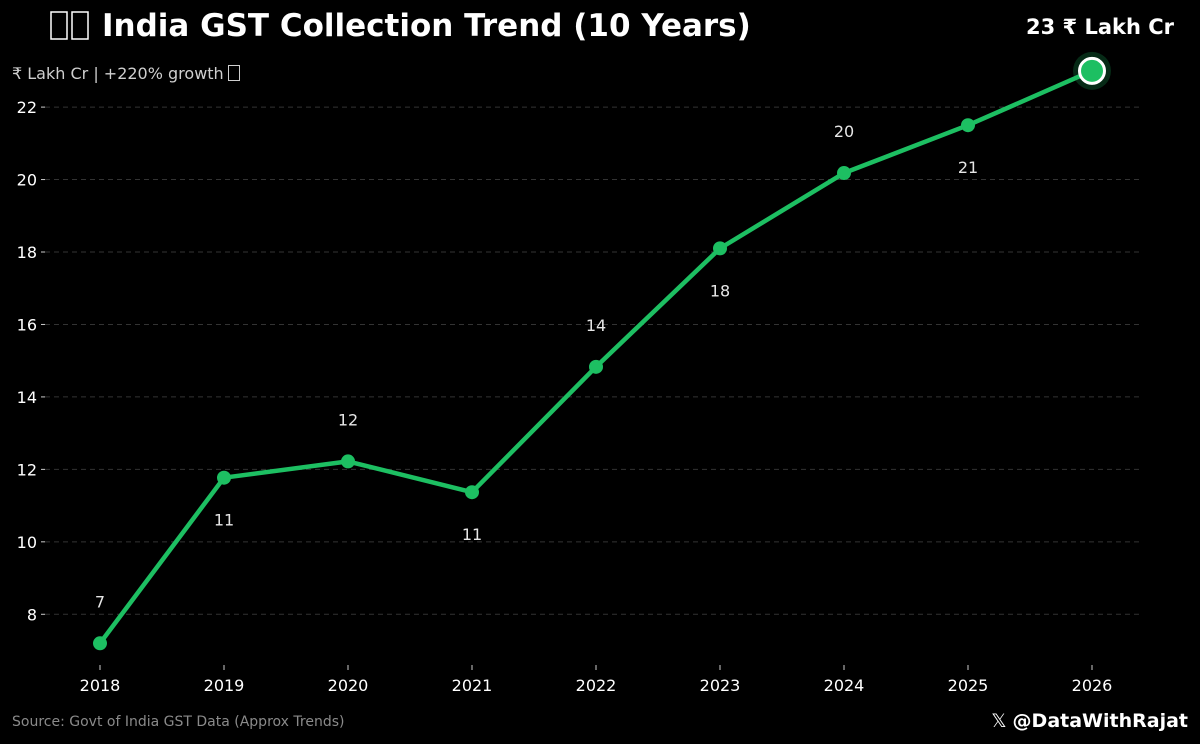 Image resolution: width=1200 pixels, height=744 pixels. I want to click on y-tick-label: 10, so click(27, 542).